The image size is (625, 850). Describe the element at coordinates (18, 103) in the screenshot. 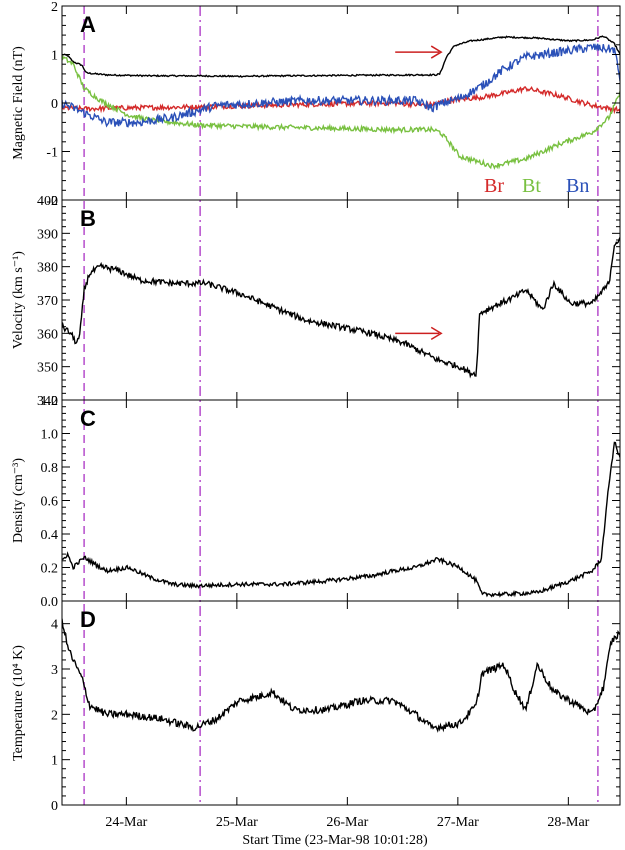

I see `panel-a-ylabel: Magnetic Field (nT)` at that location.